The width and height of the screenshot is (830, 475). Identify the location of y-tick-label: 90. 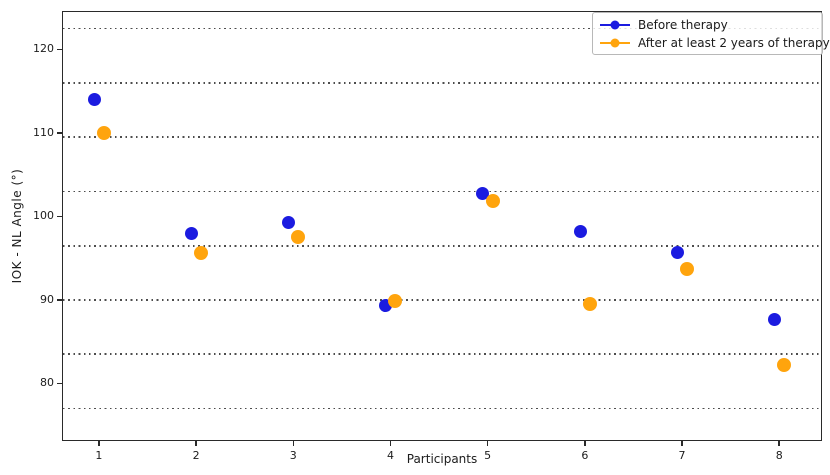
(47, 299).